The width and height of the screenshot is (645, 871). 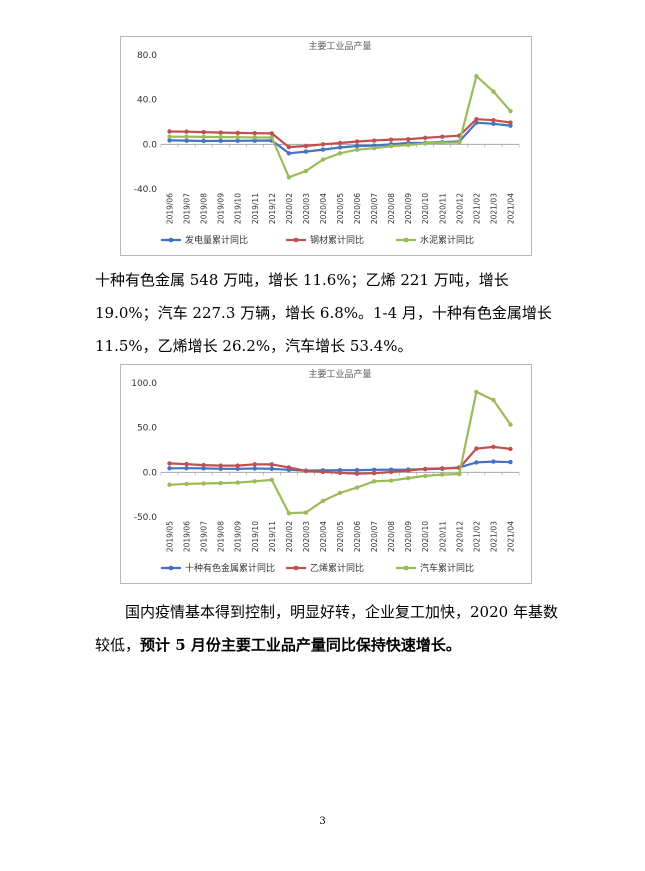 What do you see at coordinates (476, 208) in the screenshot?
I see `chart-1-xtick-label: 2021/02` at bounding box center [476, 208].